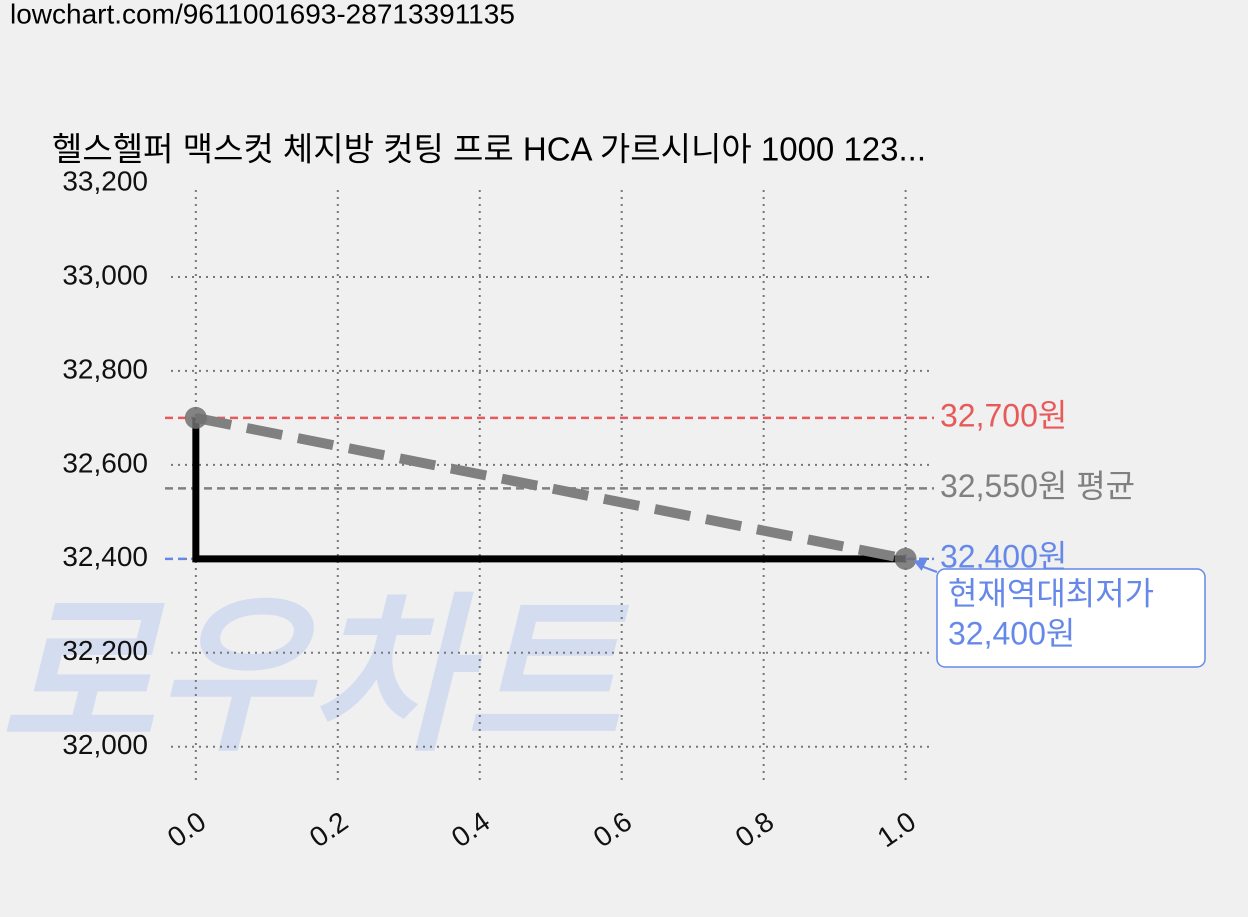 Image resolution: width=1248 pixels, height=917 pixels. Describe the element at coordinates (1011, 633) in the screenshot. I see `annotation-text: 32,400원` at that location.